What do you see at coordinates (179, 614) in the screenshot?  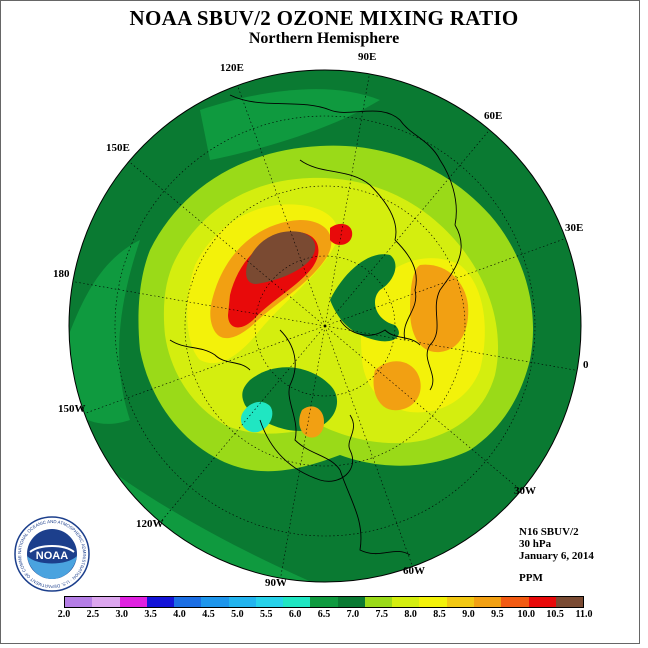 I see `colorbar-tick-label: 4.0` at bounding box center [179, 614].